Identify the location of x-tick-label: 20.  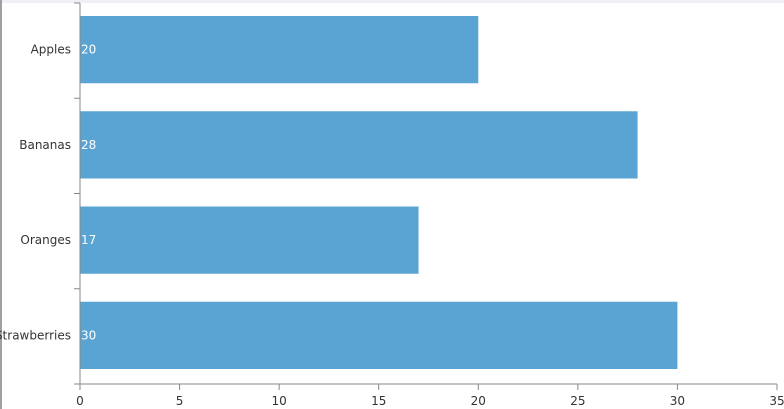
(478, 401).